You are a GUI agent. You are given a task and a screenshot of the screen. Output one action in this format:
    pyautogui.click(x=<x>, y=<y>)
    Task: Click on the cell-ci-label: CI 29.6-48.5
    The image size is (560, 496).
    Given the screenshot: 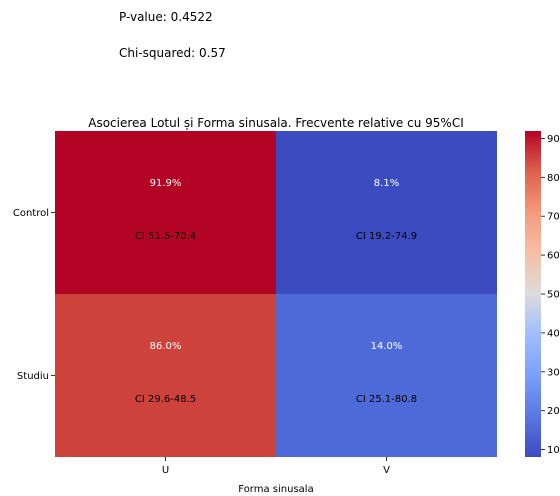 What is the action you would take?
    pyautogui.click(x=165, y=399)
    